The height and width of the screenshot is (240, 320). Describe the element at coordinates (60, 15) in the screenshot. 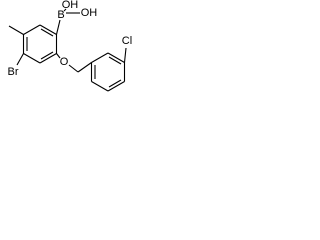

I see `atom-label: B` at that location.